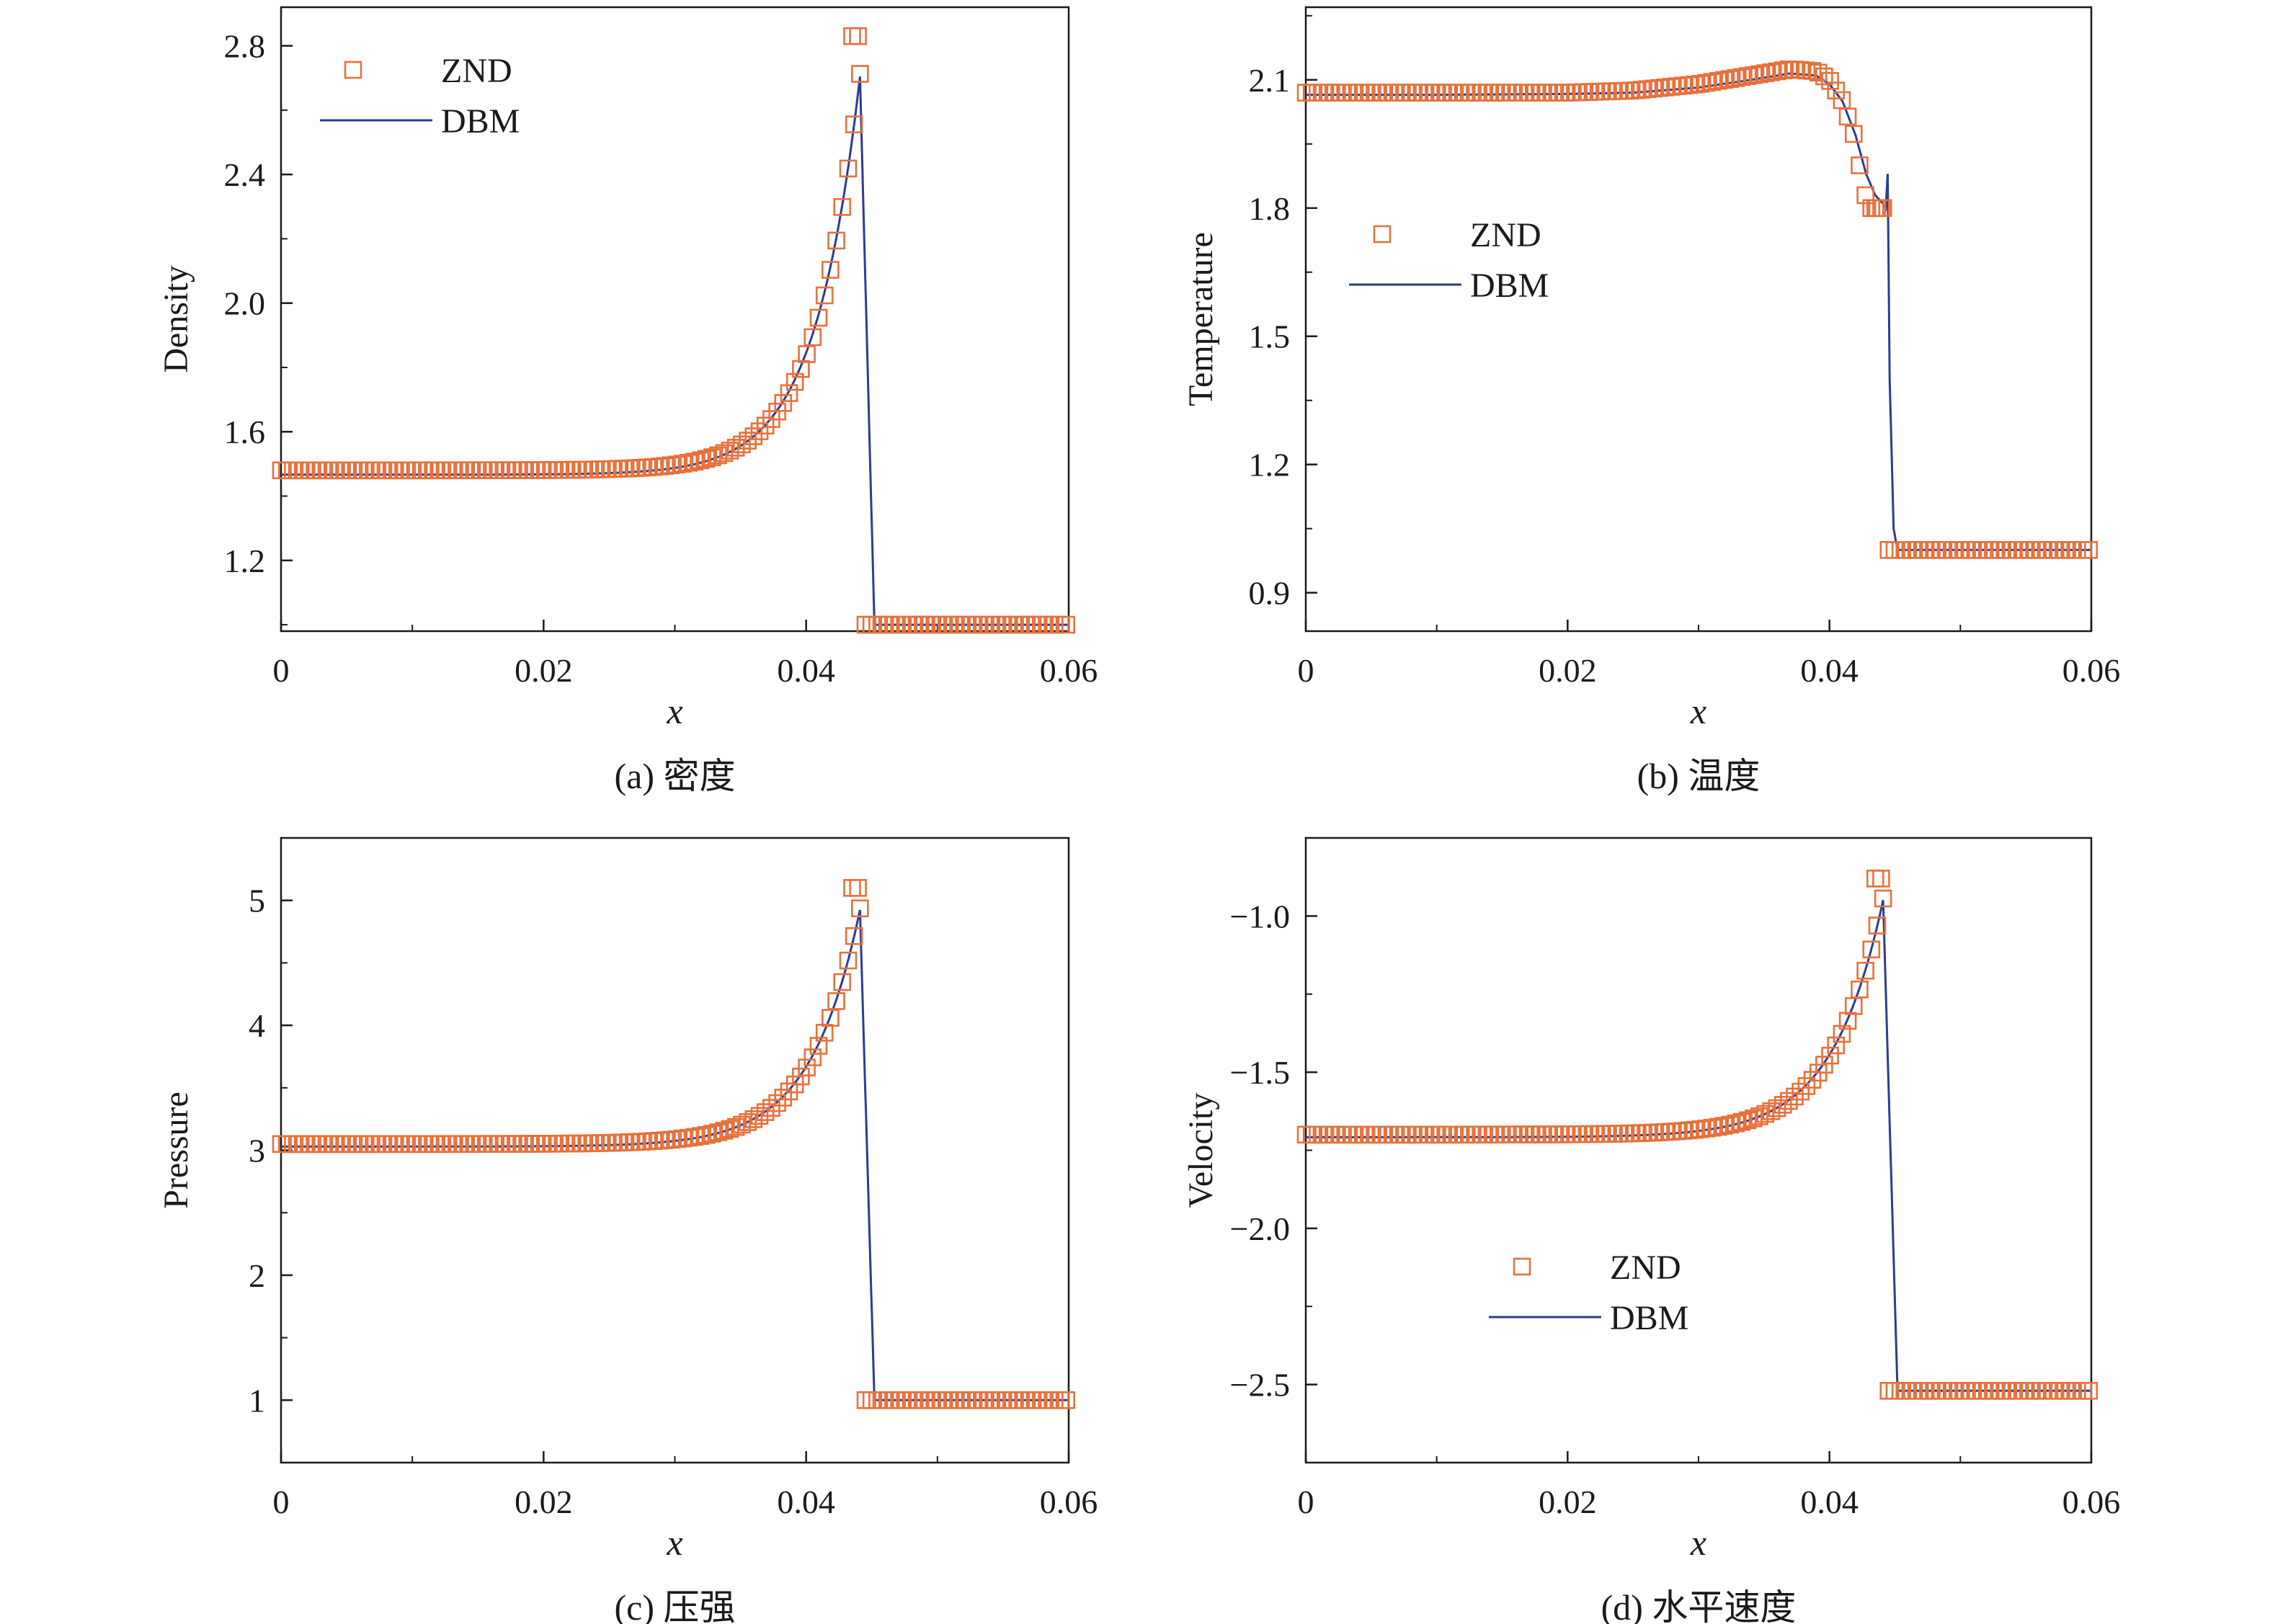 The height and width of the screenshot is (1624, 2270). What do you see at coordinates (176, 1151) in the screenshot?
I see `y-axis-label: Pressure` at bounding box center [176, 1151].